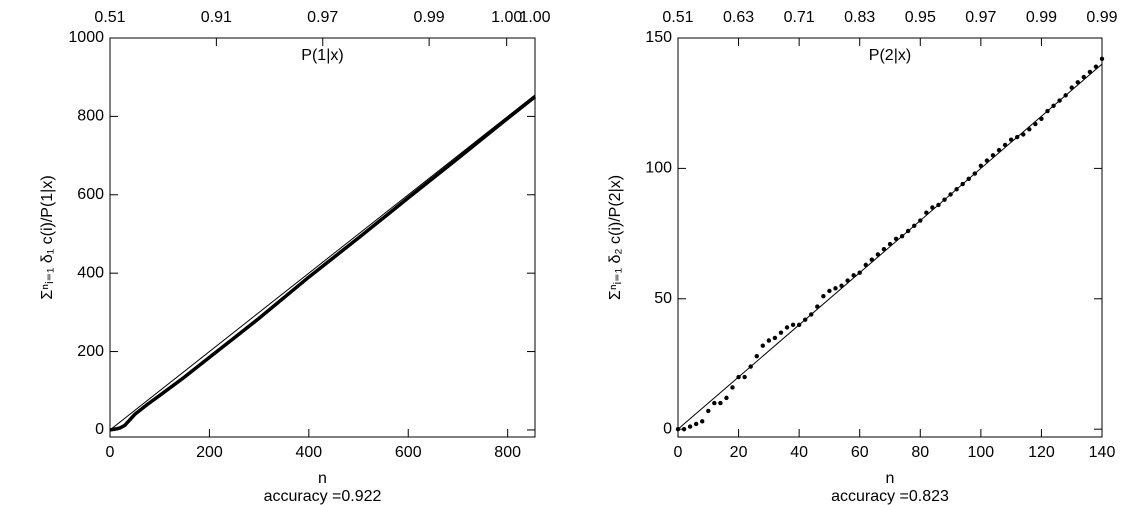 The width and height of the screenshot is (1136, 505). I want to click on y-tick-label: 100, so click(658, 168).